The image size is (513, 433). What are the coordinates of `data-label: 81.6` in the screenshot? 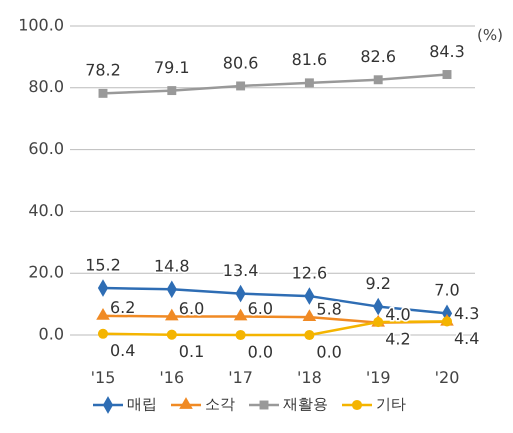 It's located at (310, 60).